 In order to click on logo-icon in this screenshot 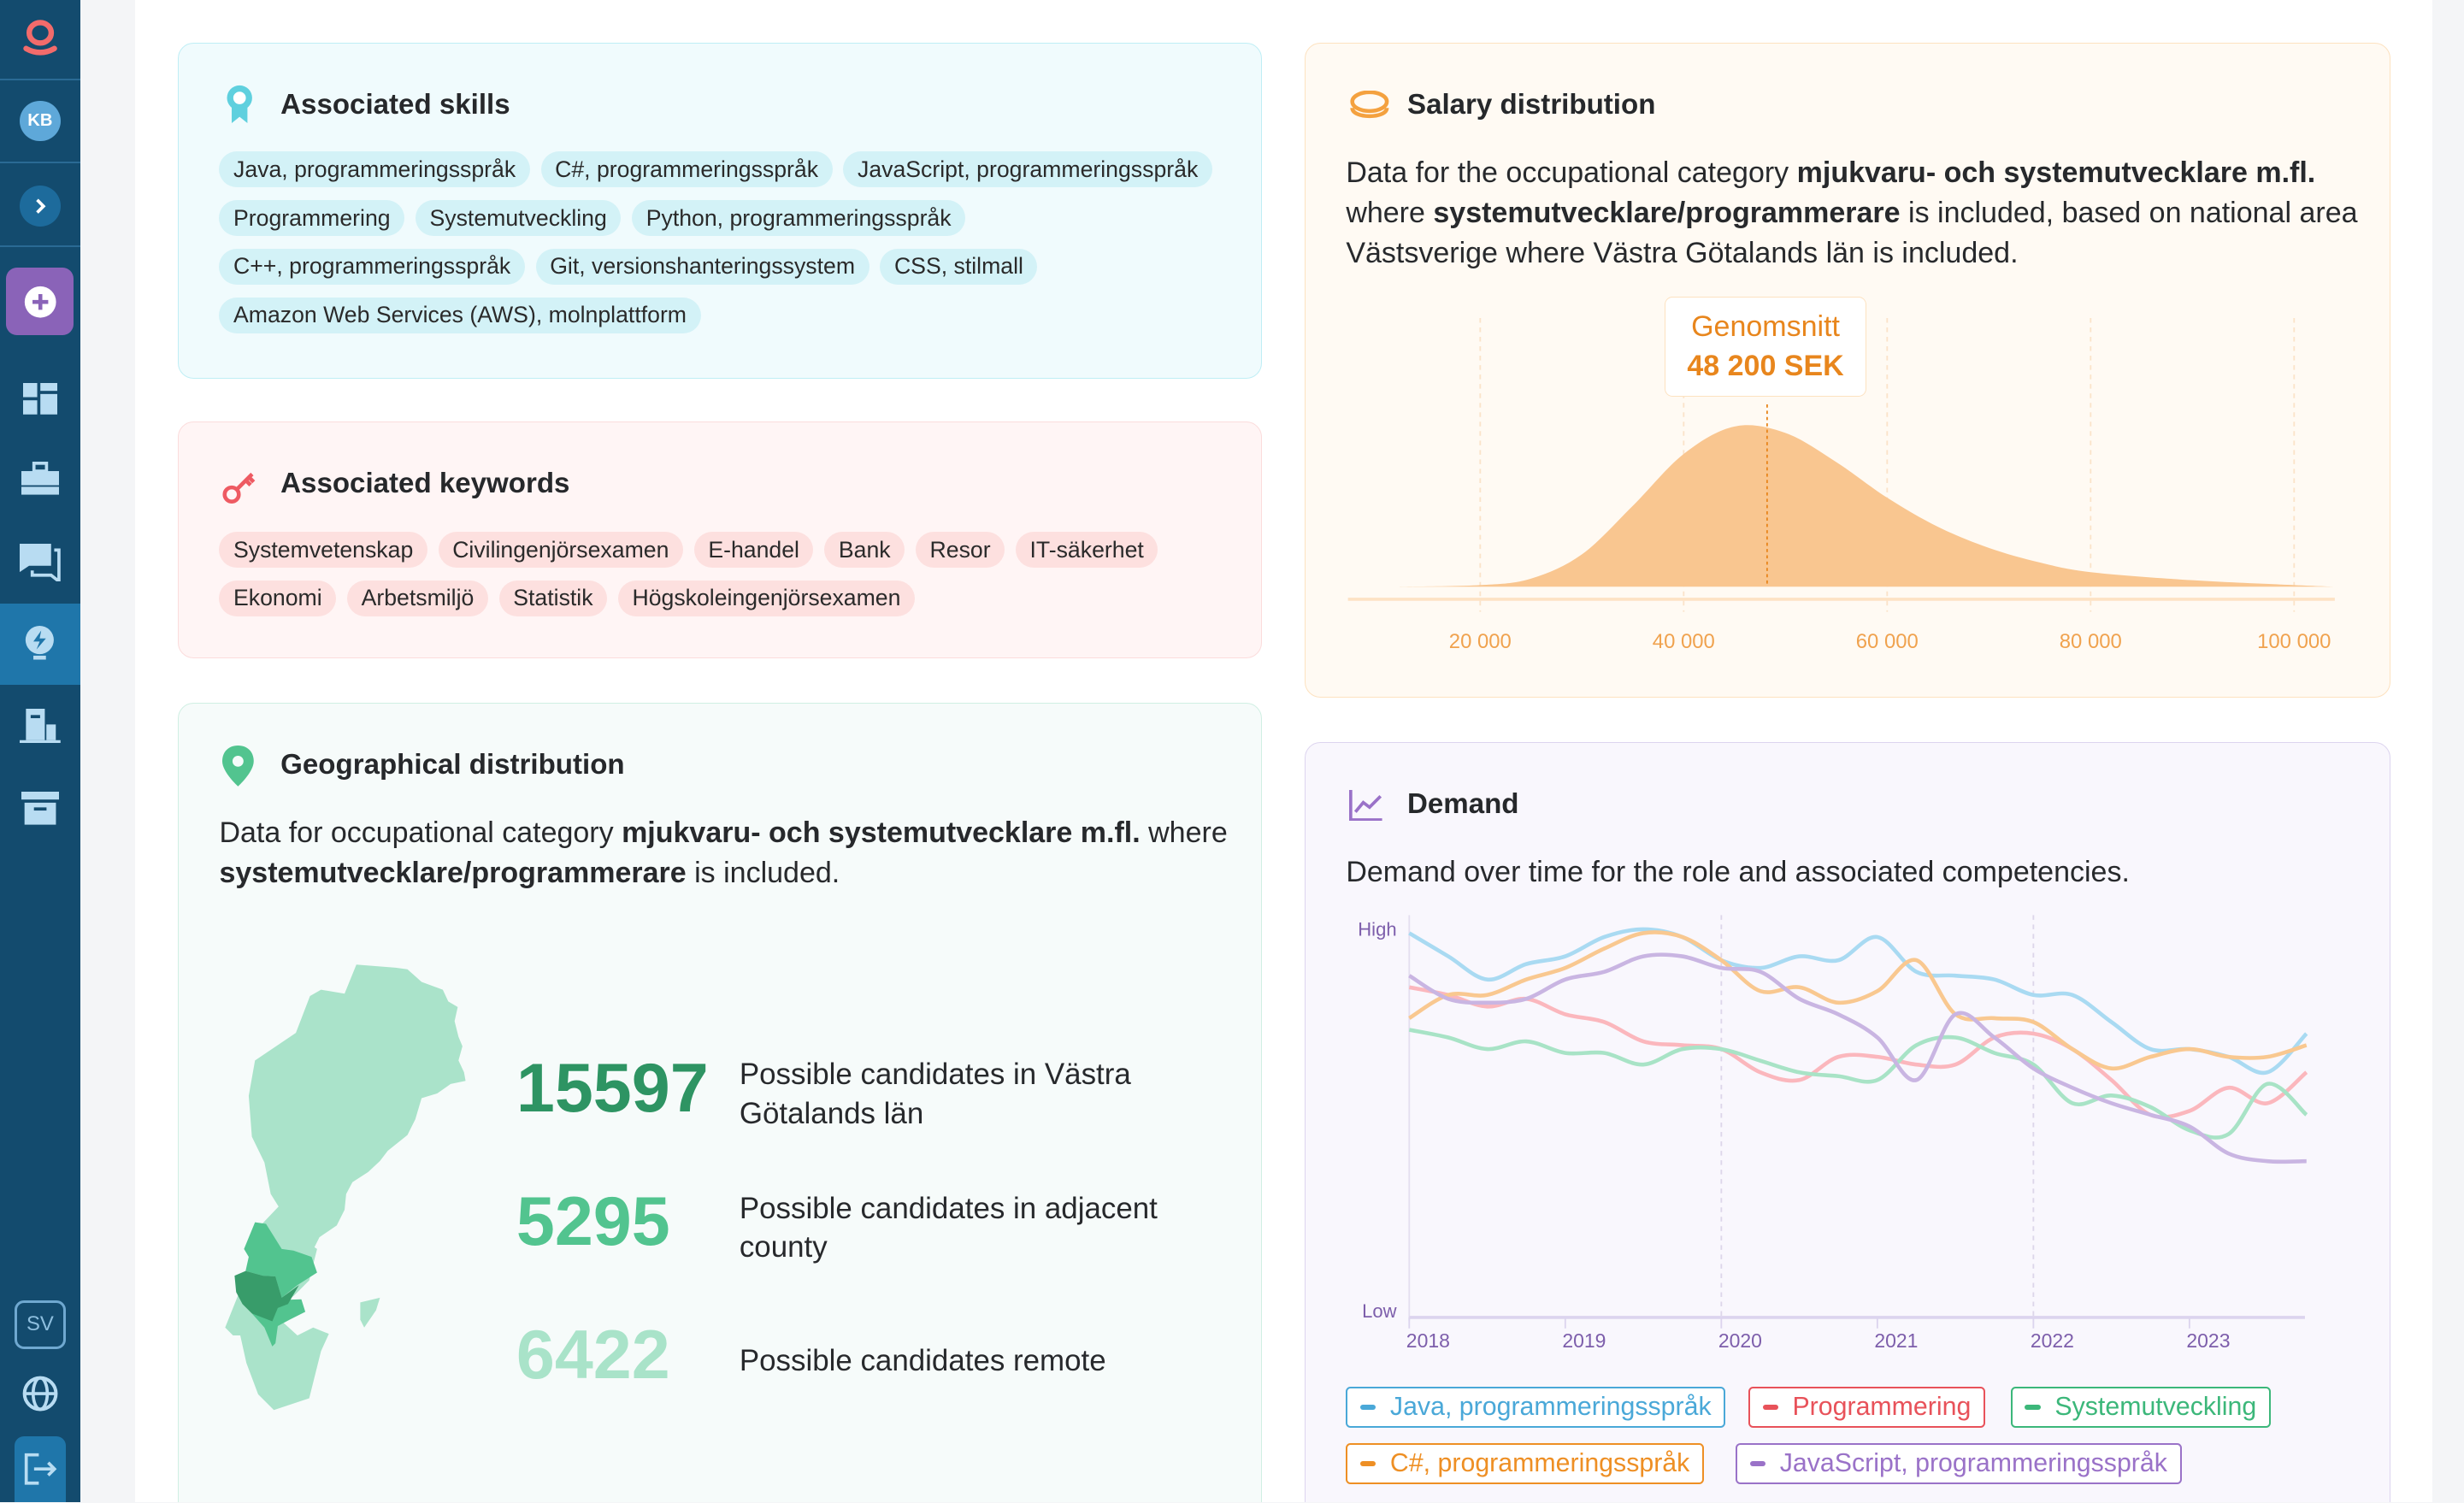, I will do `click(40, 37)`.